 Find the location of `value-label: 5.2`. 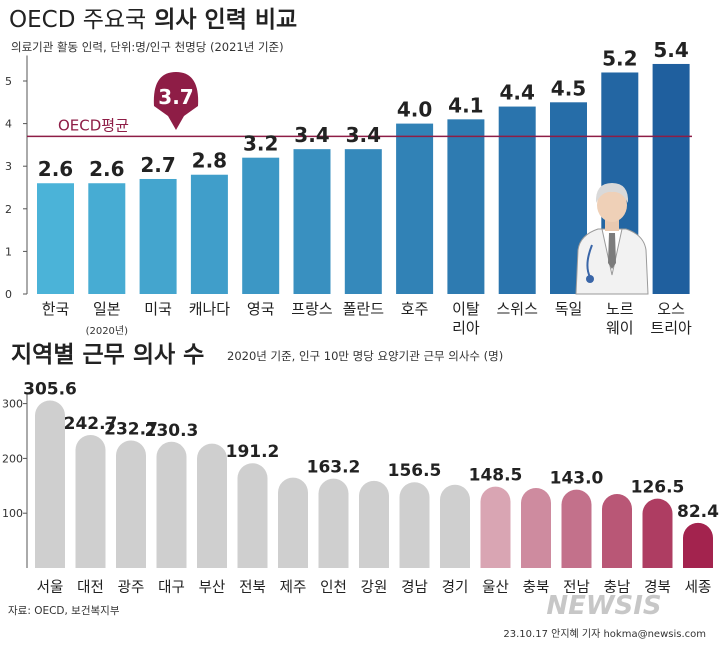

value-label: 5.2 is located at coordinates (619, 58).